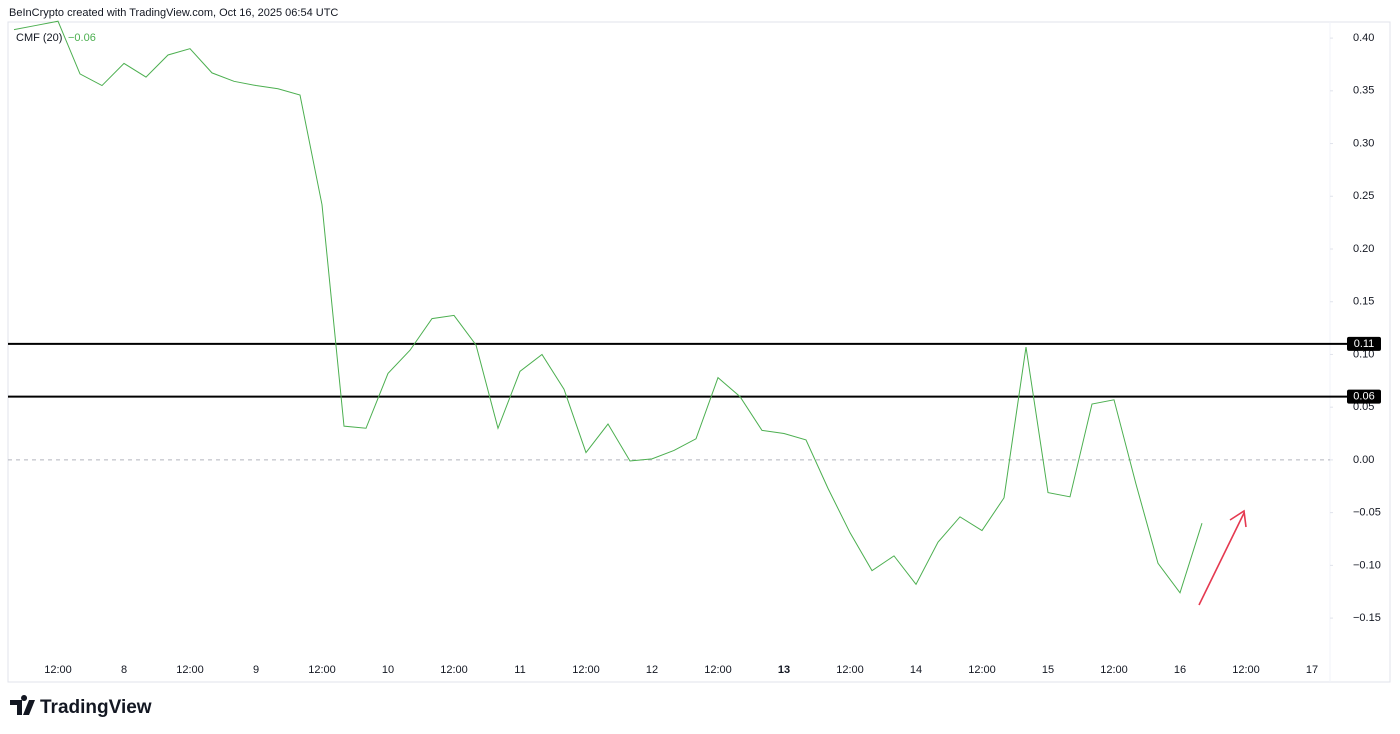  Describe the element at coordinates (1048, 670) in the screenshot. I see `x-tick-label: 15` at that location.